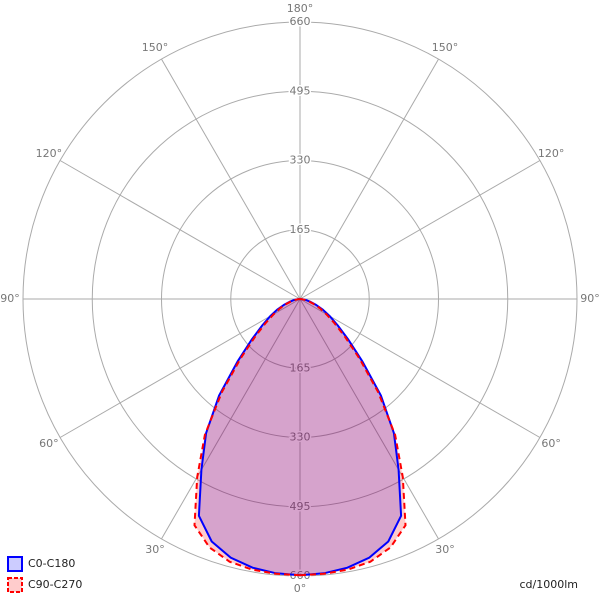 Image resolution: width=604 pixels, height=600 pixels. What do you see at coordinates (548, 584) in the screenshot?
I see `unit-label: cd/1000lm` at bounding box center [548, 584].